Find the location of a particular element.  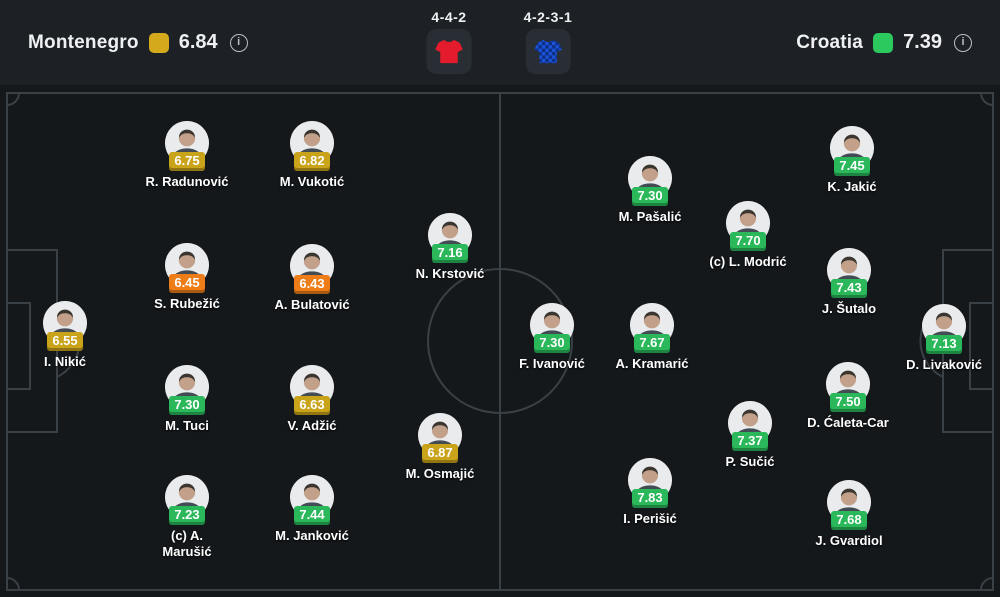

home-team-block: Montenegro 6.84 i is located at coordinates (138, 42).